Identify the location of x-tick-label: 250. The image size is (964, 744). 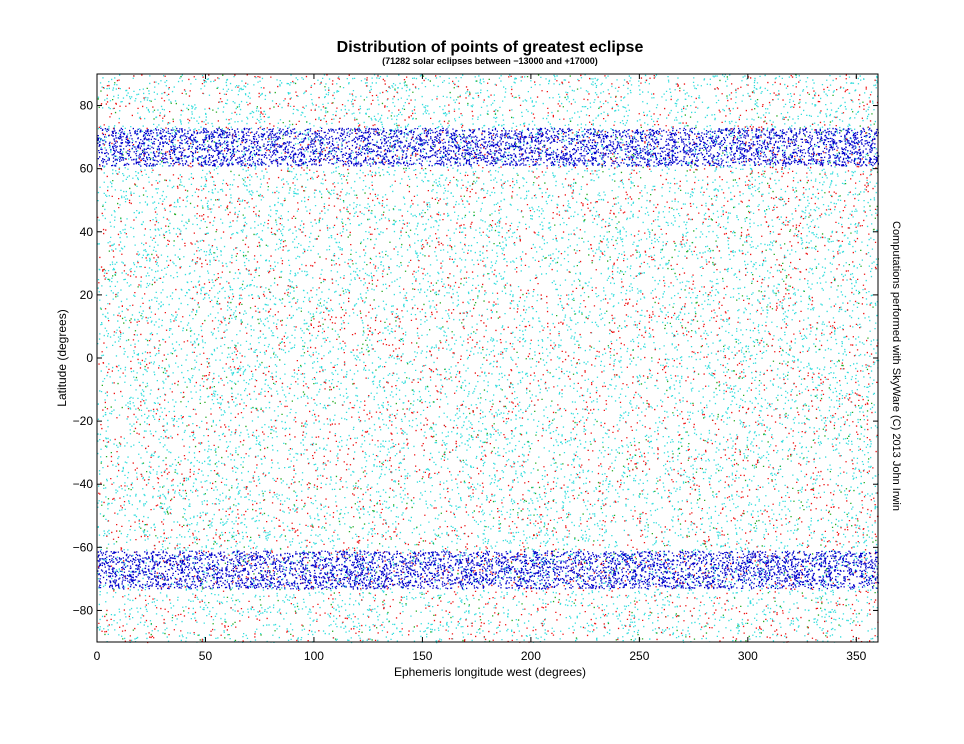
(639, 656).